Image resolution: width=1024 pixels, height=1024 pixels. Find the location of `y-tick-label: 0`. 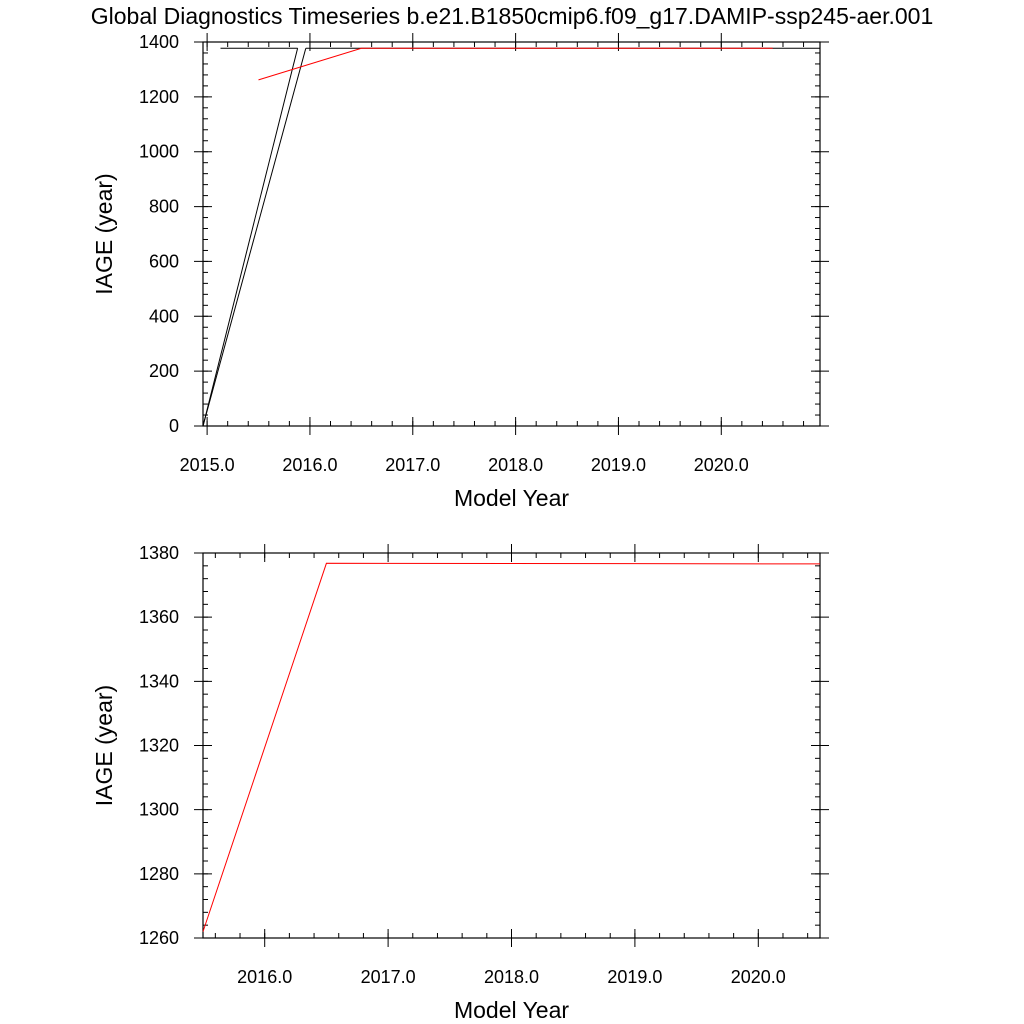

y-tick-label: 0 is located at coordinates (174, 426).